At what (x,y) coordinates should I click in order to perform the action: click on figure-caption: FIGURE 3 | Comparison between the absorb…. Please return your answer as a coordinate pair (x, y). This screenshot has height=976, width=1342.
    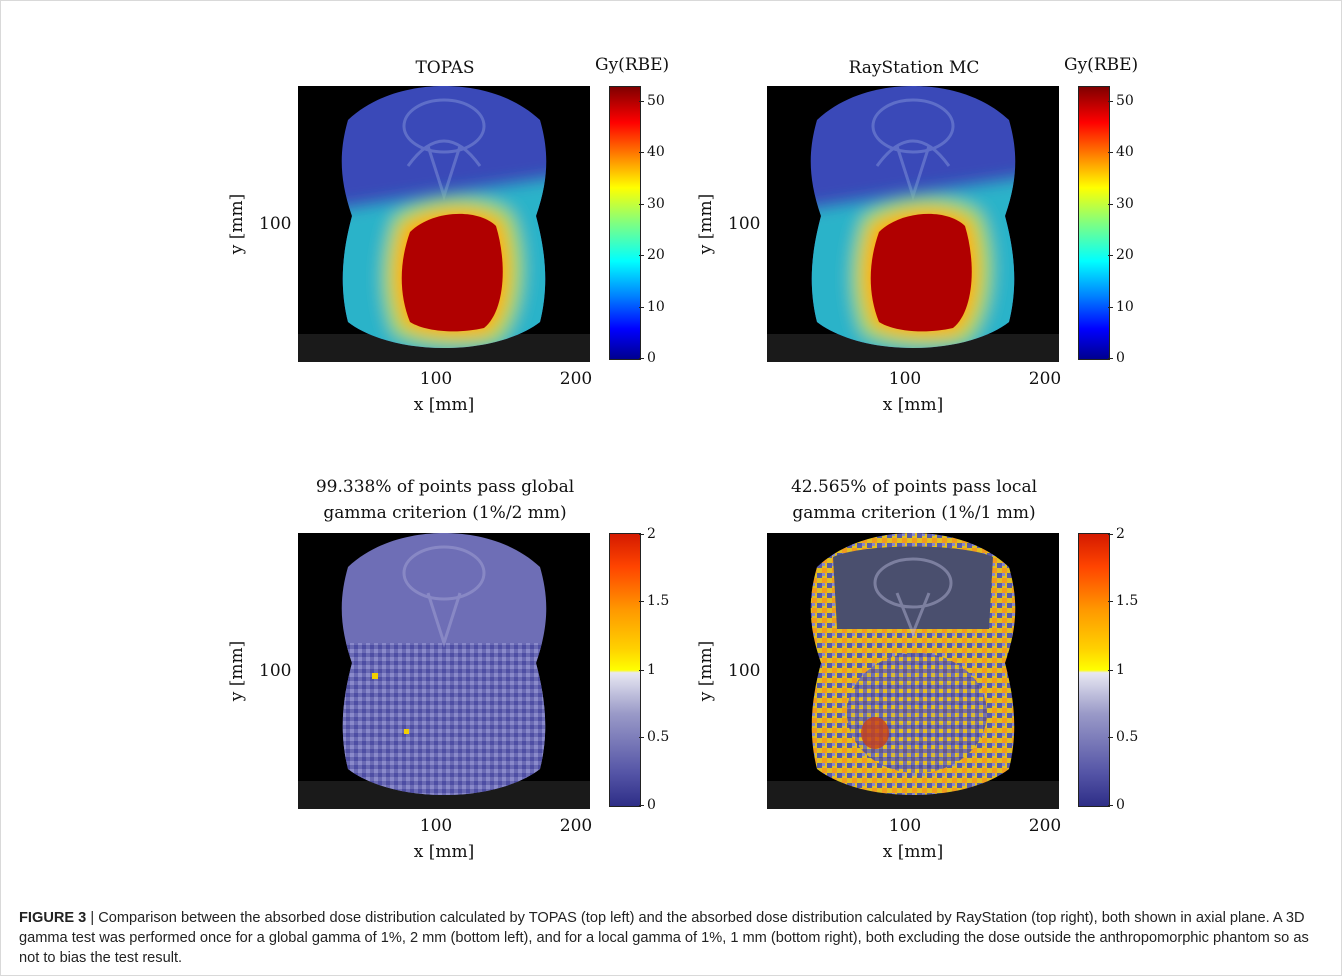
    Looking at the image, I should click on (674, 938).